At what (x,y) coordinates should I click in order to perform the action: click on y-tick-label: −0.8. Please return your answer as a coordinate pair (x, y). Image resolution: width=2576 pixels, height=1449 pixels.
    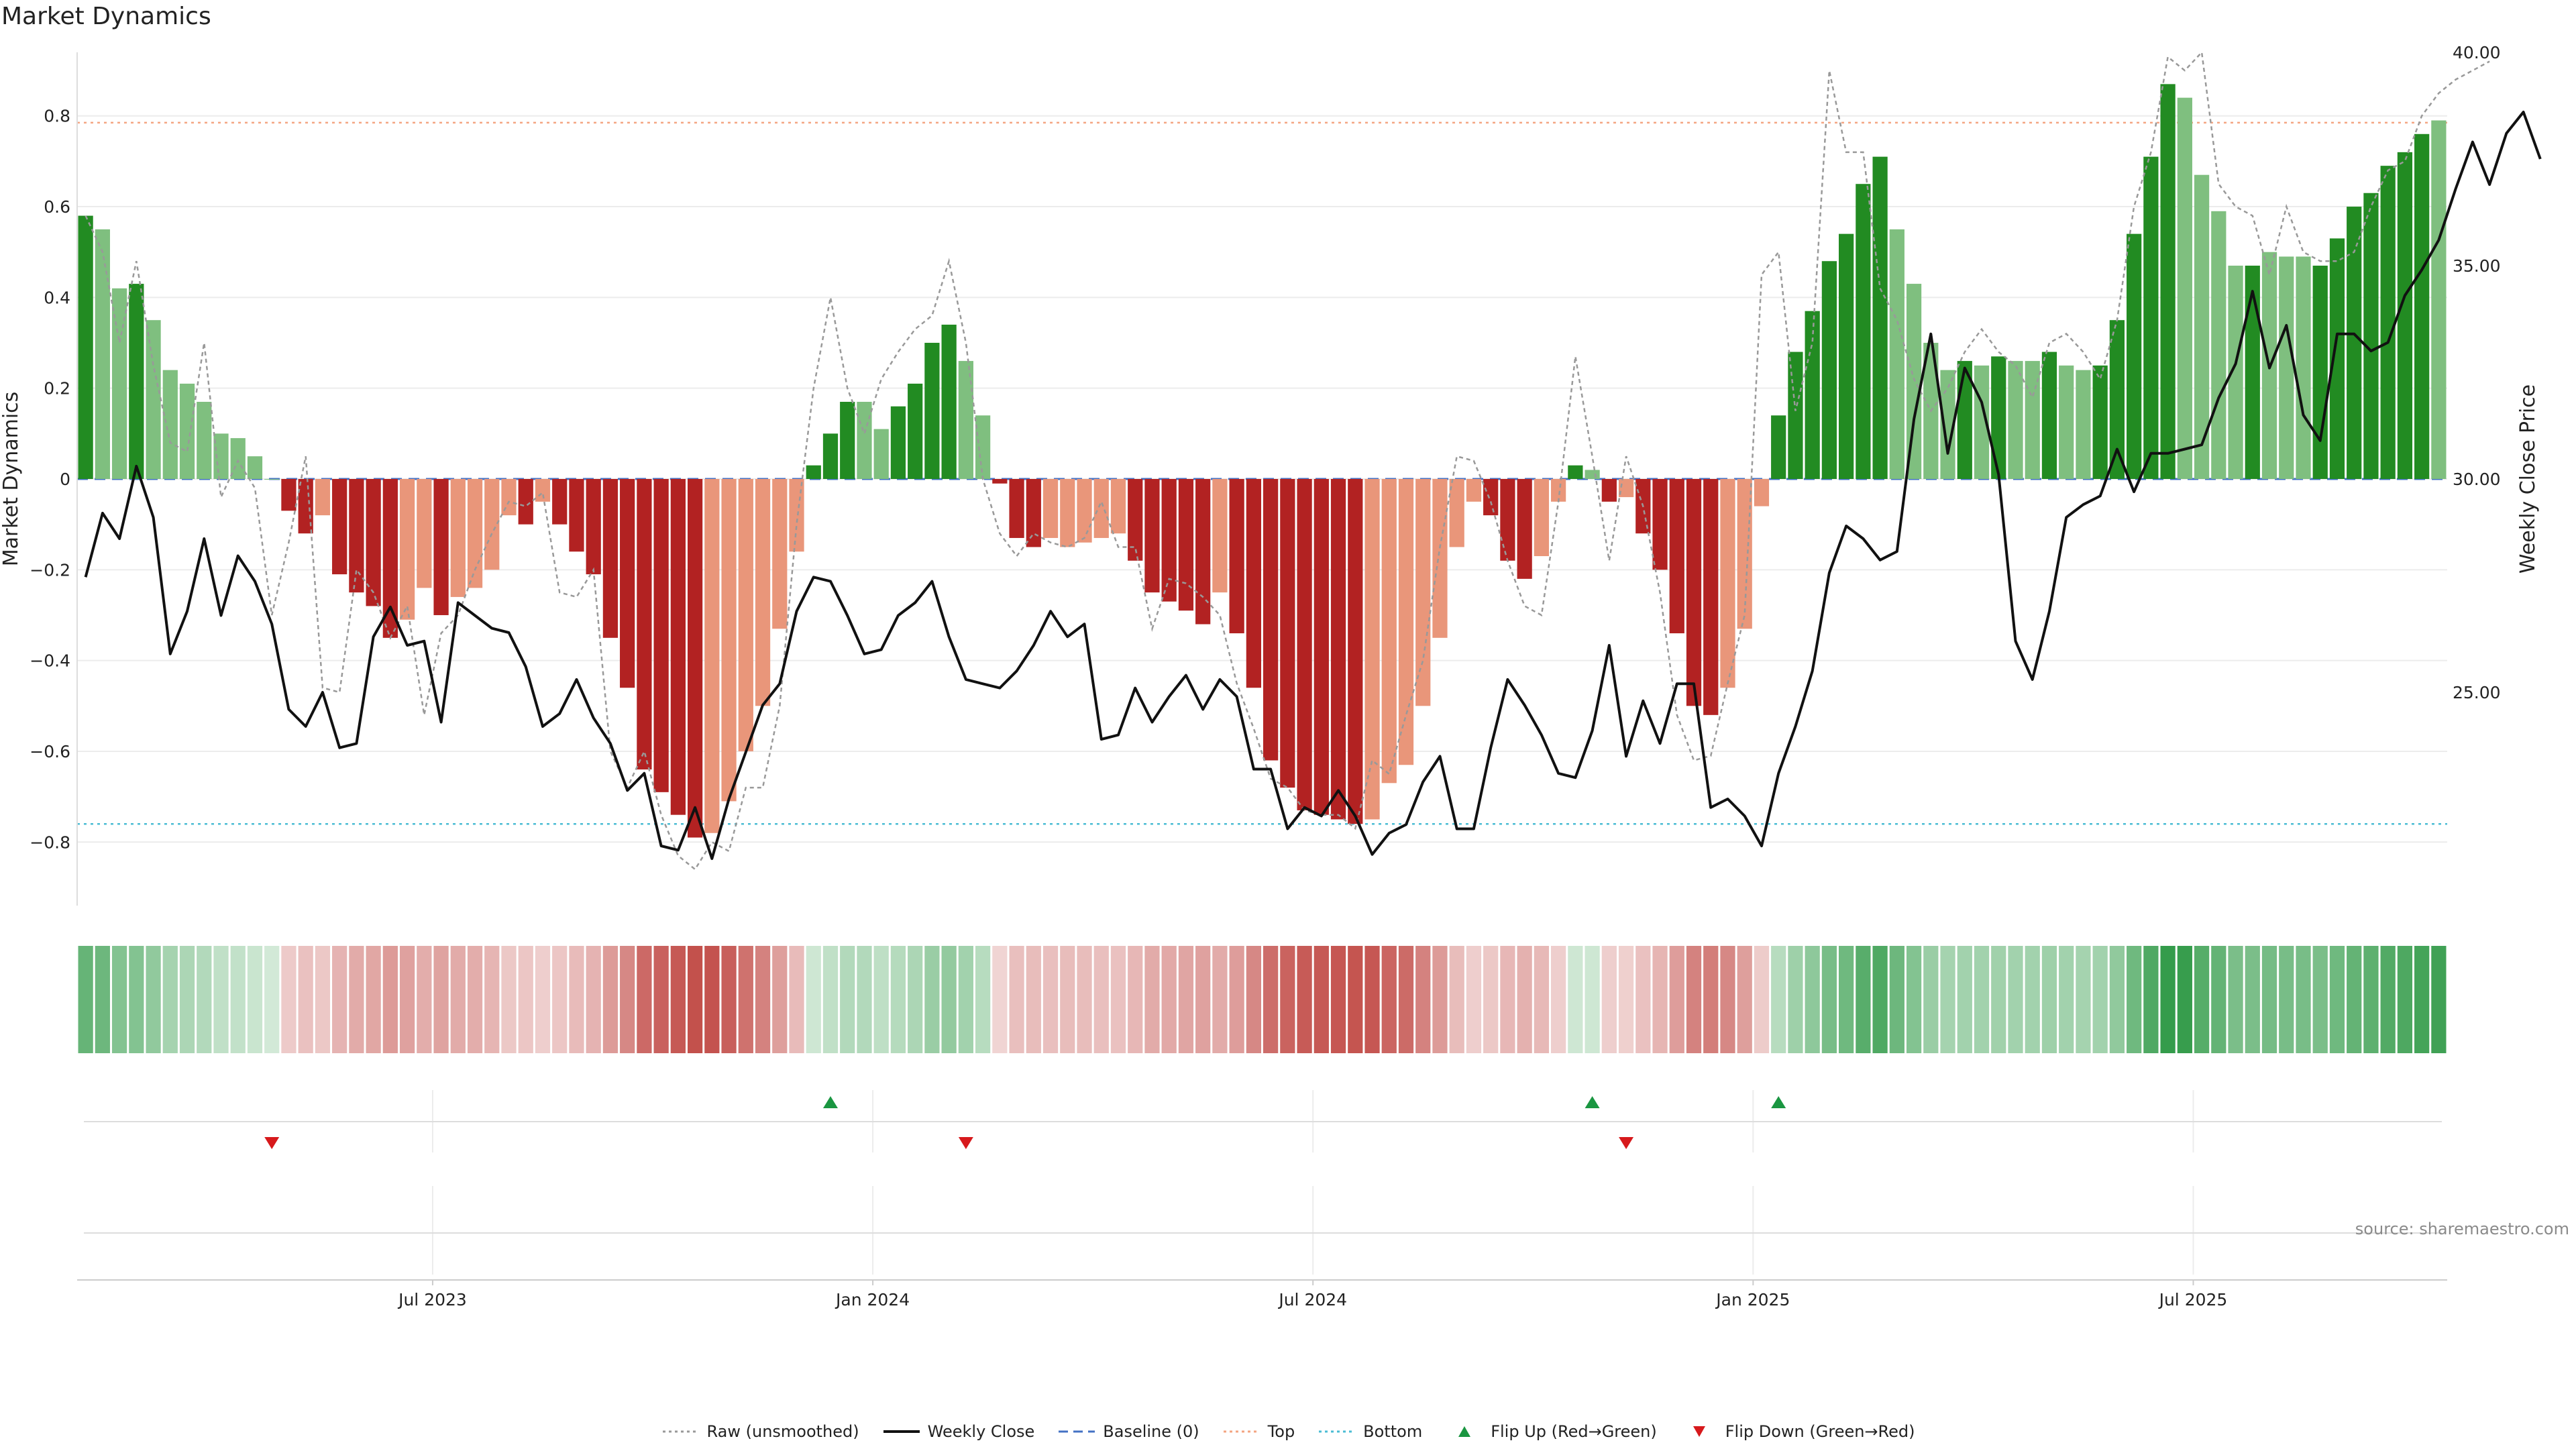
    Looking at the image, I should click on (50, 842).